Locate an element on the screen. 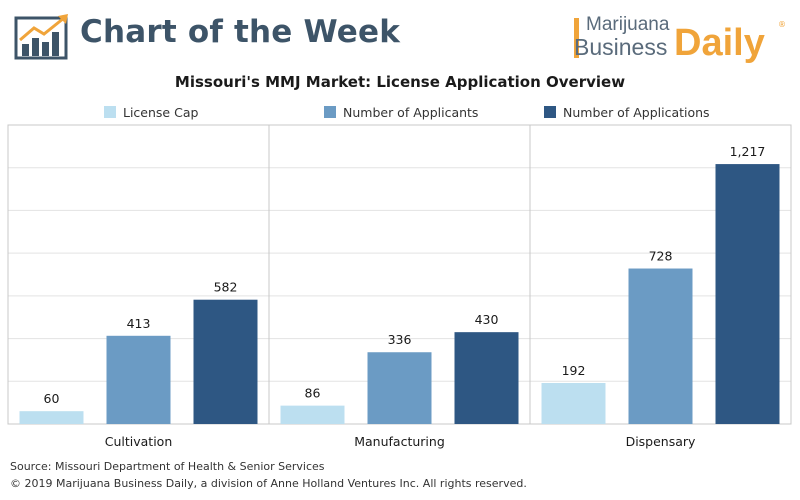  legend-label-license-cap: License Cap is located at coordinates (161, 112).